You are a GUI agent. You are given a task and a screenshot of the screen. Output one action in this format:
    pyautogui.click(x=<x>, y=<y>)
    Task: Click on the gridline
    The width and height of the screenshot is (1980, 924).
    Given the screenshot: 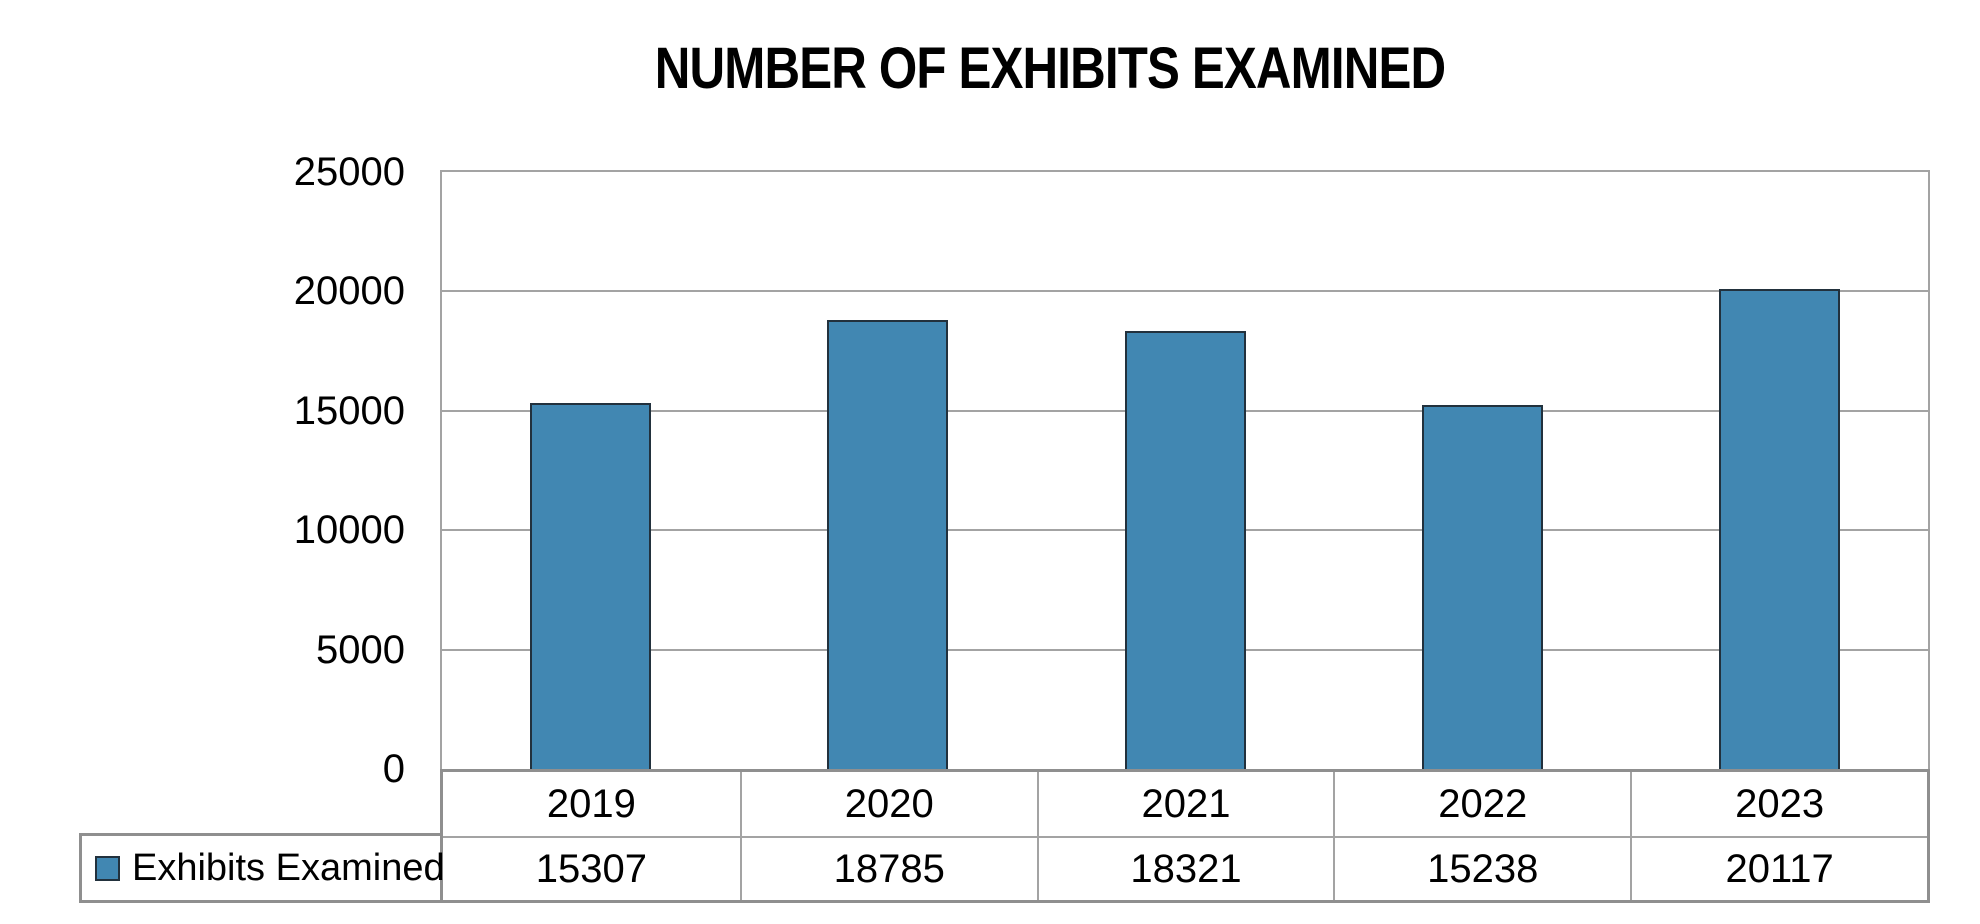 What is the action you would take?
    pyautogui.click(x=1185, y=291)
    